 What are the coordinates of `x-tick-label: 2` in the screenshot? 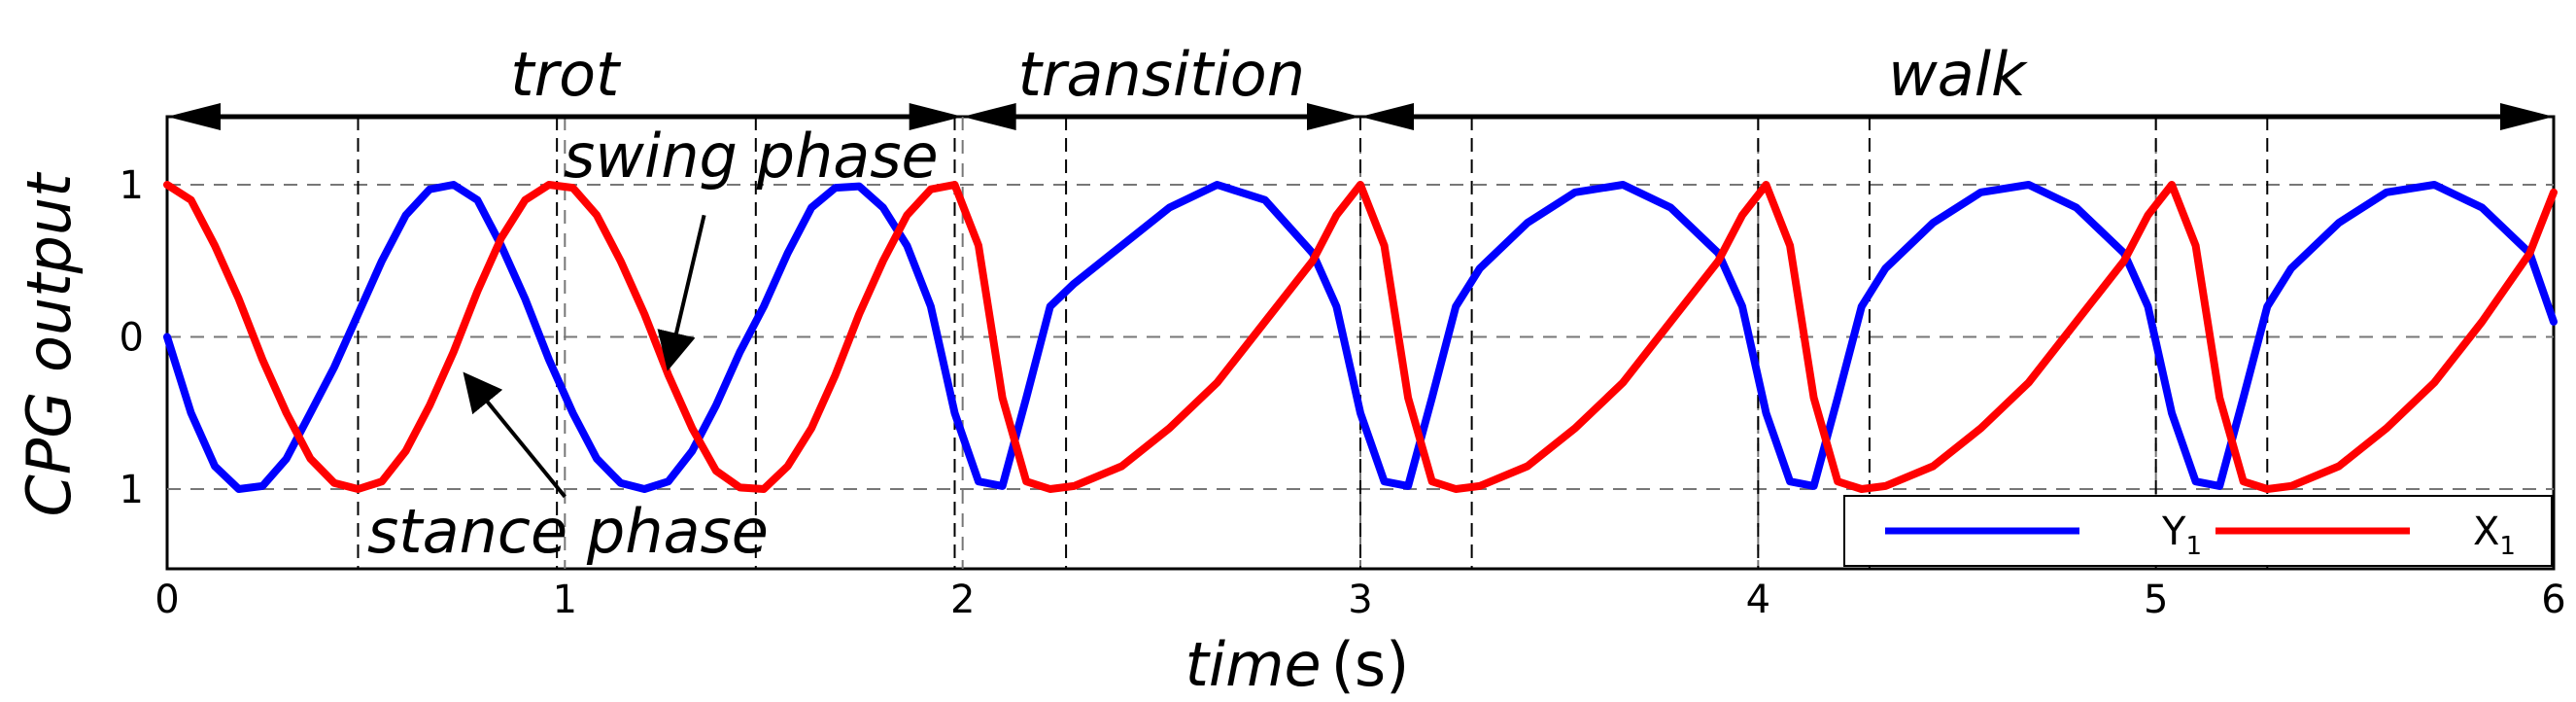 It's located at (962, 600).